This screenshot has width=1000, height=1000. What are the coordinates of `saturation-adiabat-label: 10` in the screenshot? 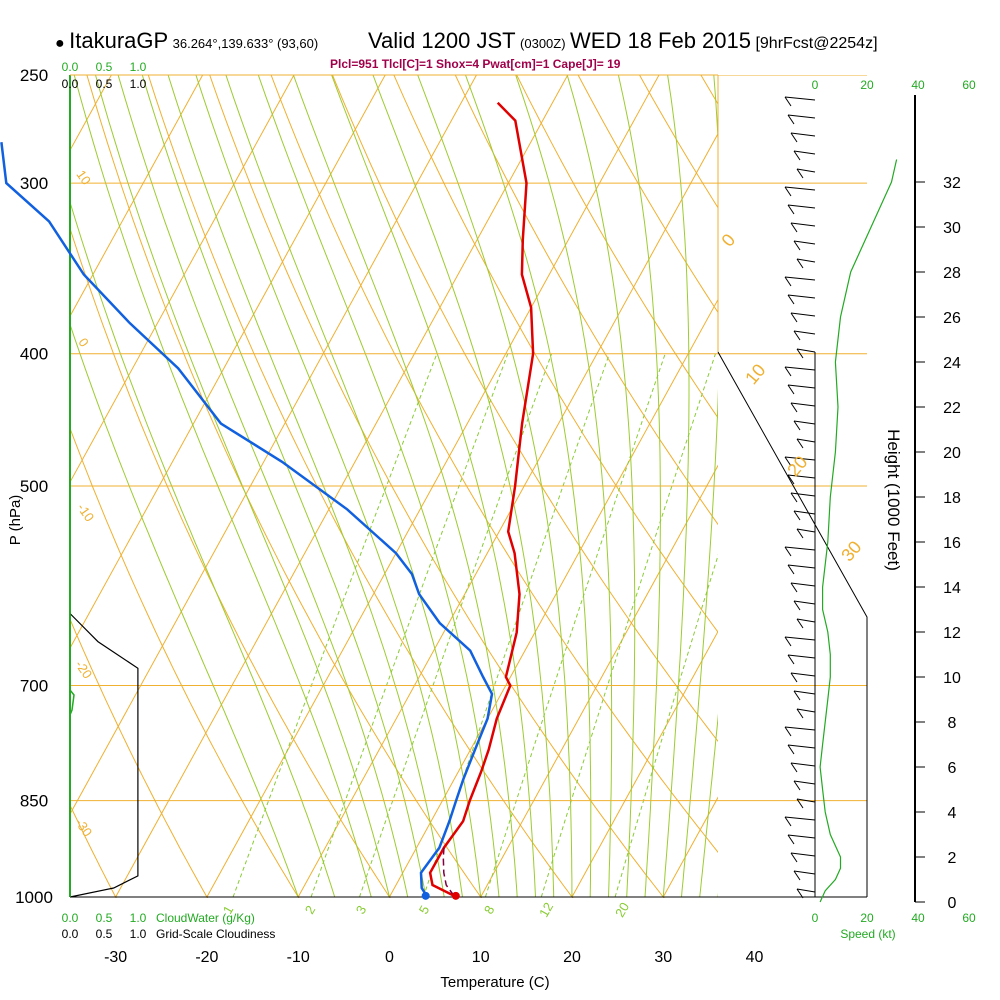 It's located at (755, 374).